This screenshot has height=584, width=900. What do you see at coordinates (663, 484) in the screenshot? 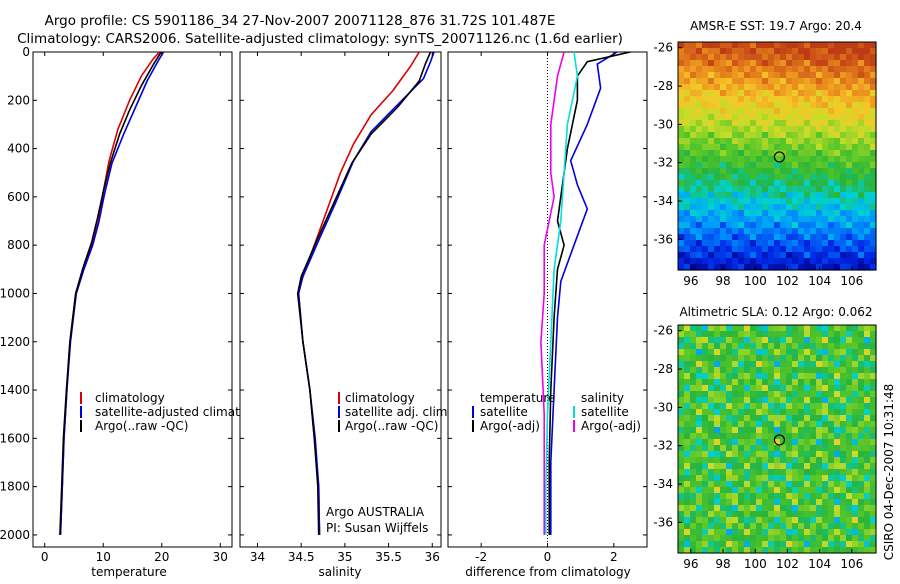
I see `map-y-tick-label: -34` at bounding box center [663, 484].